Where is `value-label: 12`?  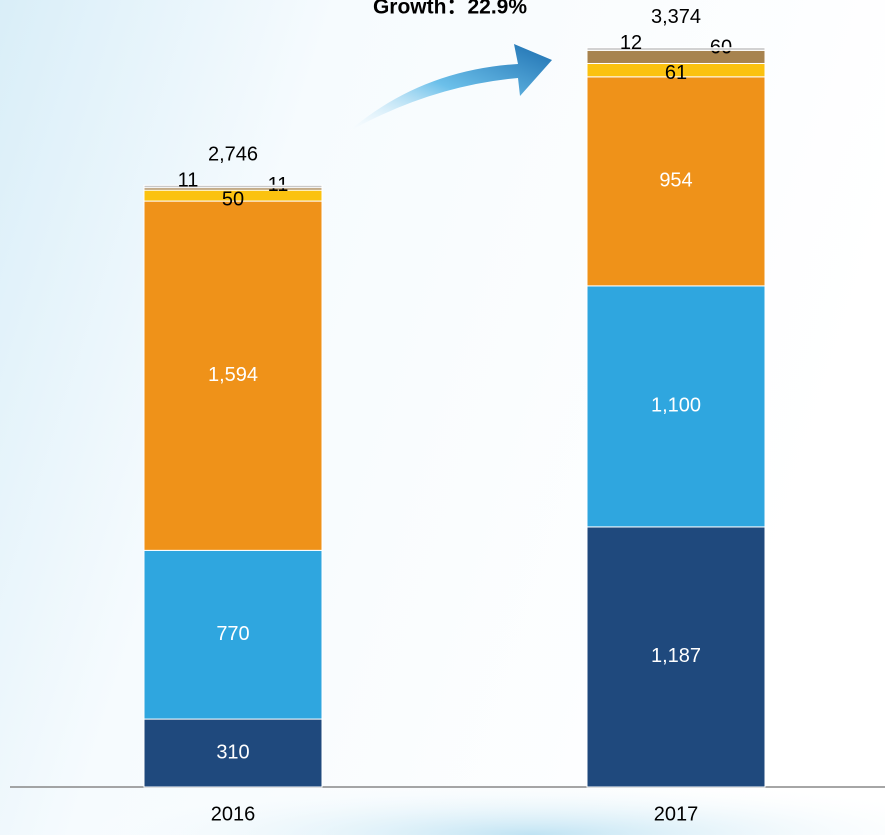
value-label: 12 is located at coordinates (631, 43).